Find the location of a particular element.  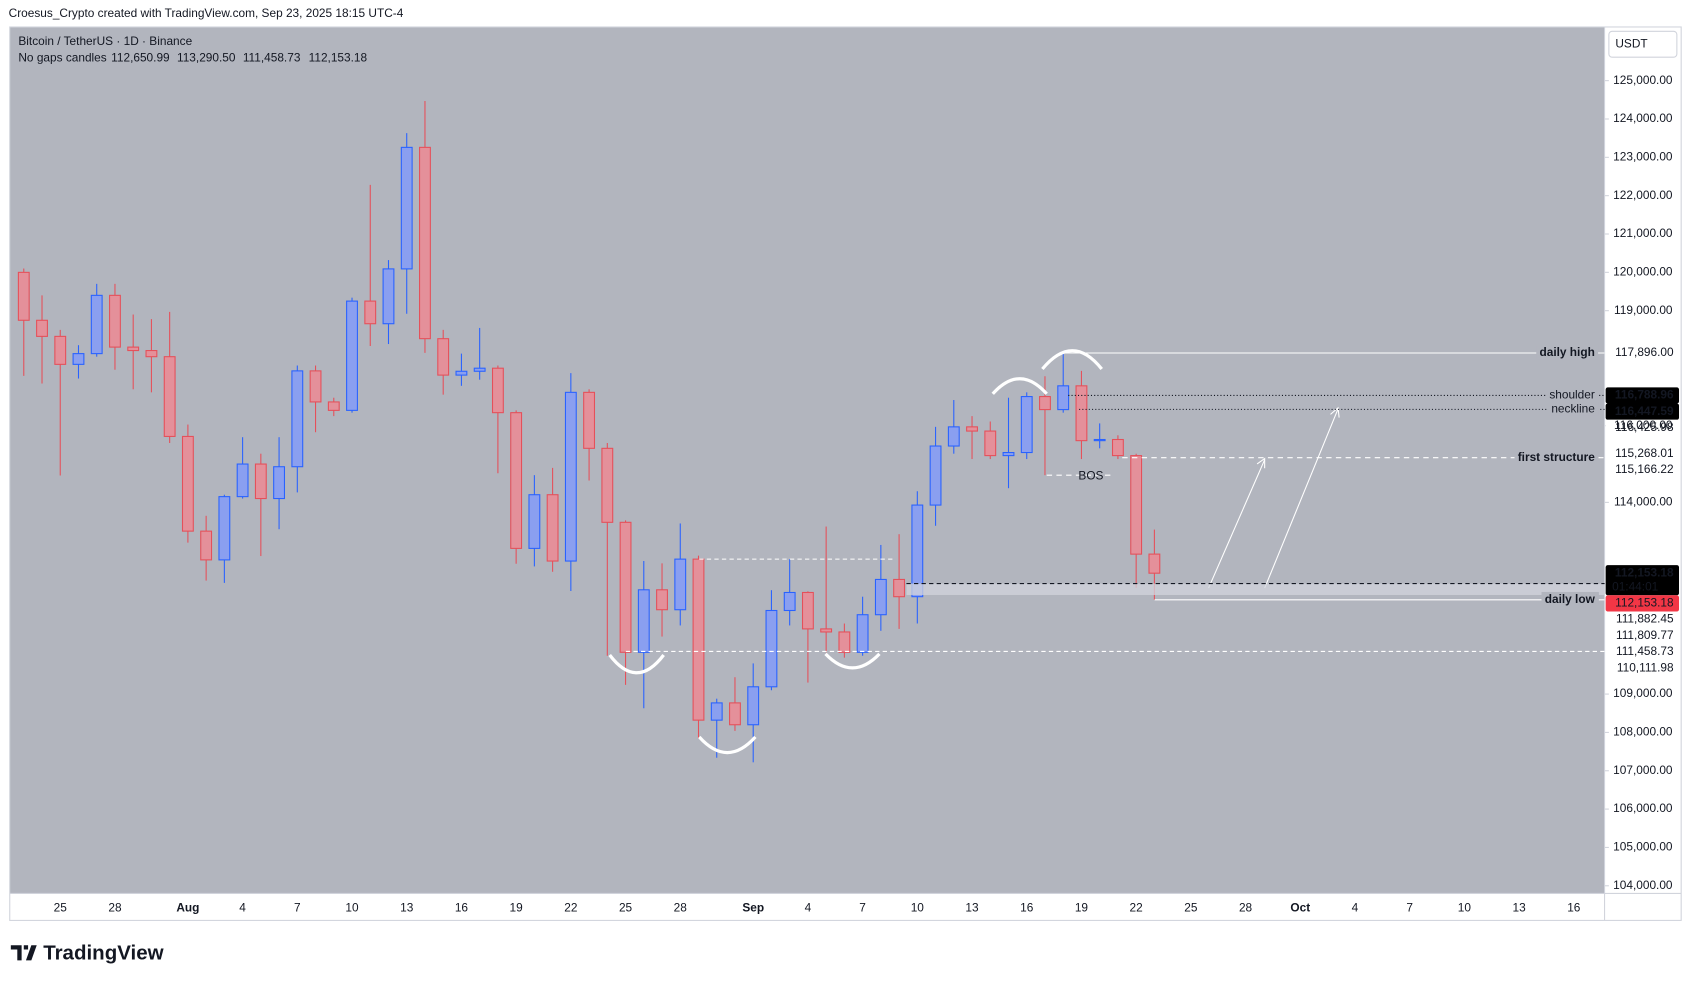

x-tick-label: 7 is located at coordinates (1409, 908).